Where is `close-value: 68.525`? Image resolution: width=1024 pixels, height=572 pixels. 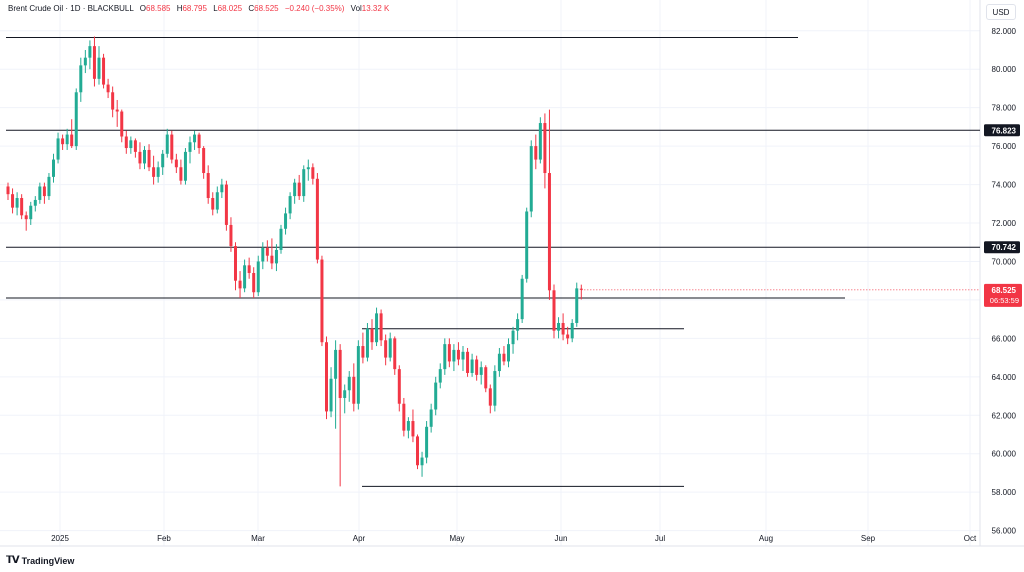
close-value: 68.525 is located at coordinates (266, 8).